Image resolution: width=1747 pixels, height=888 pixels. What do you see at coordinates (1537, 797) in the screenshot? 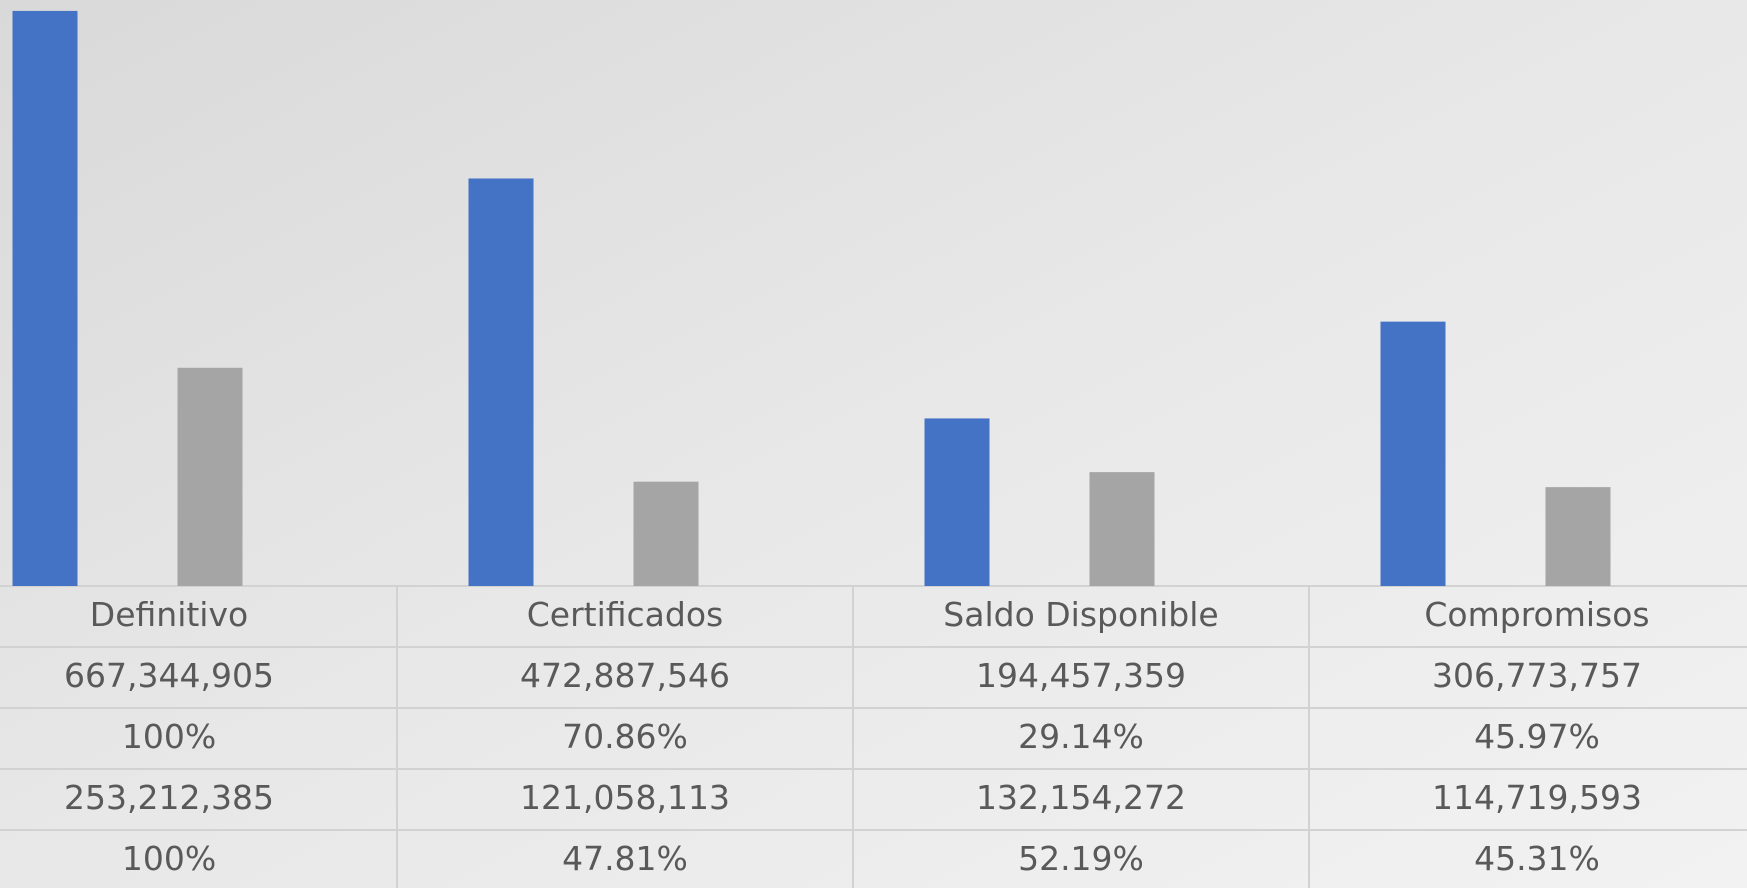
I see `value-label: 114,719,593` at bounding box center [1537, 797].